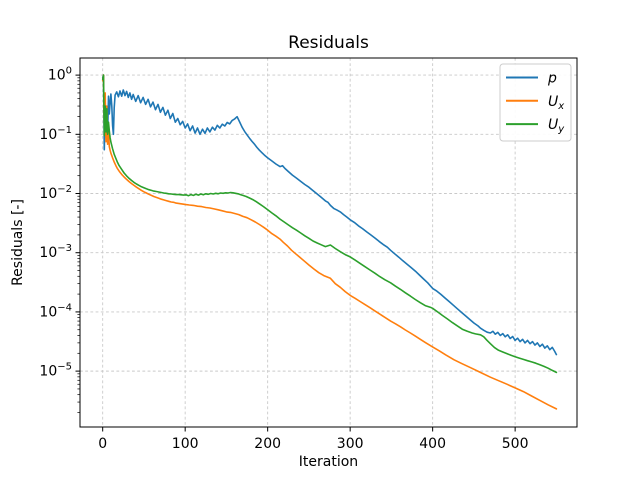 This screenshot has width=640, height=480. Describe the element at coordinates (55, 252) in the screenshot. I see `y-tick-label: 10⁻³` at that location.